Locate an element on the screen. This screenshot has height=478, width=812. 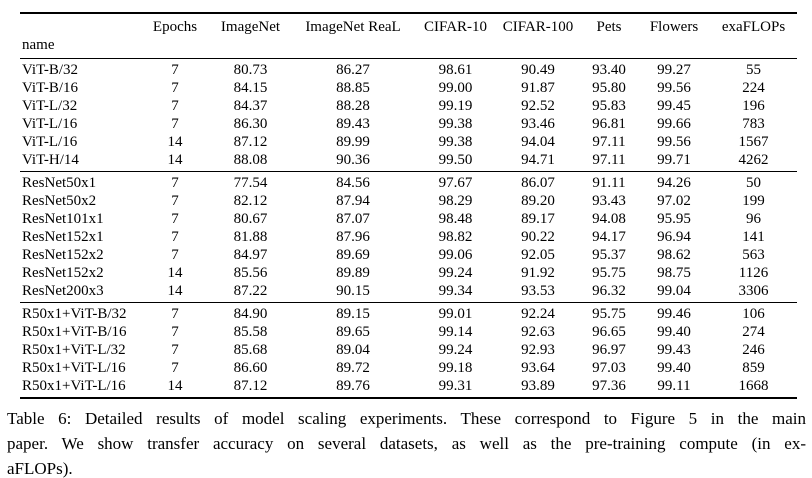
cell-value: 89.04 is located at coordinates (353, 350).